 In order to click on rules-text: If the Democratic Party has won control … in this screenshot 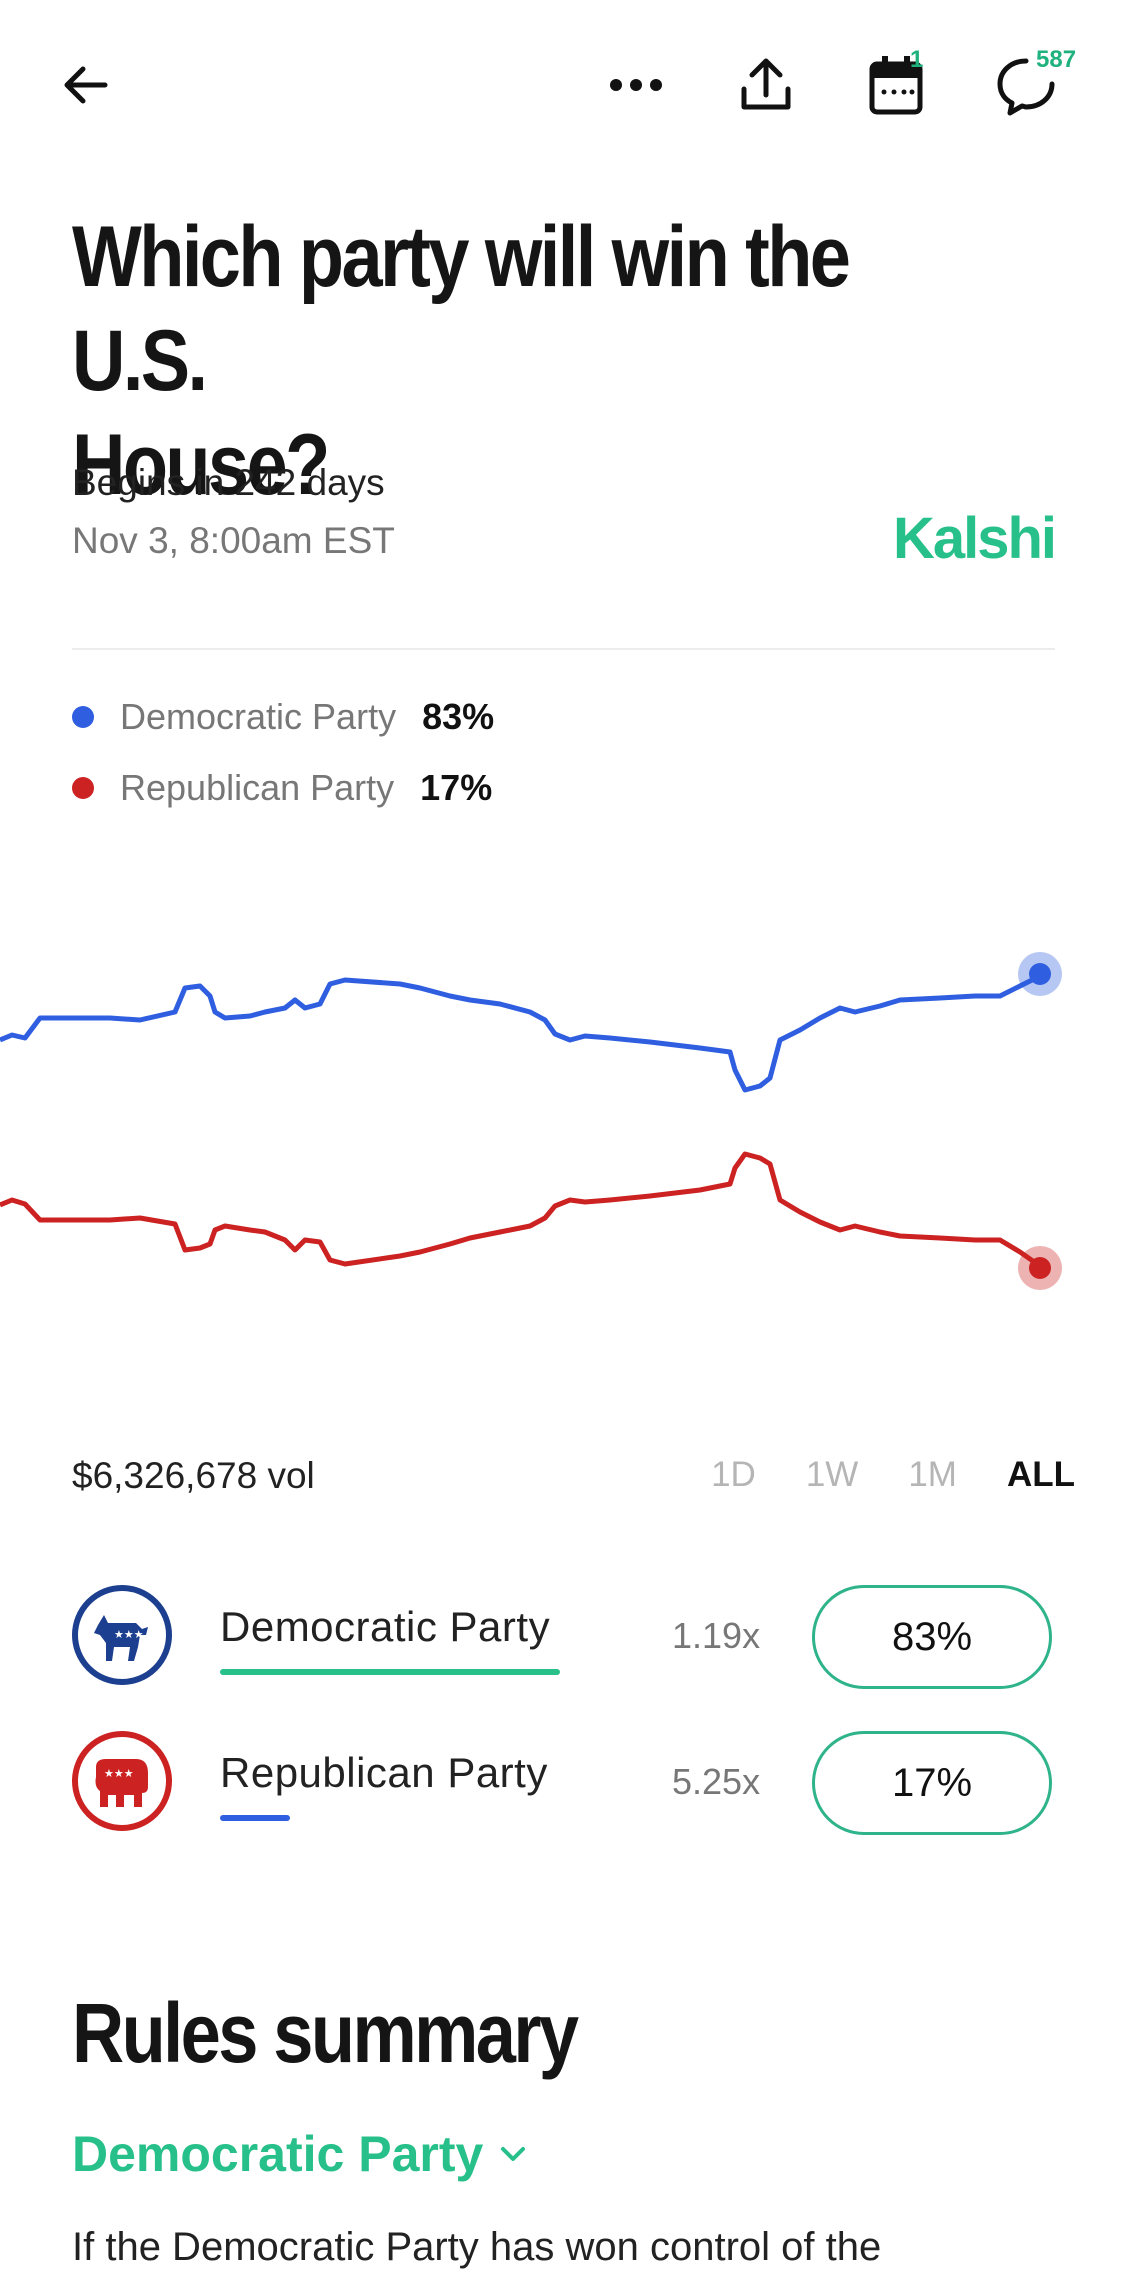, I will do `click(477, 2247)`.